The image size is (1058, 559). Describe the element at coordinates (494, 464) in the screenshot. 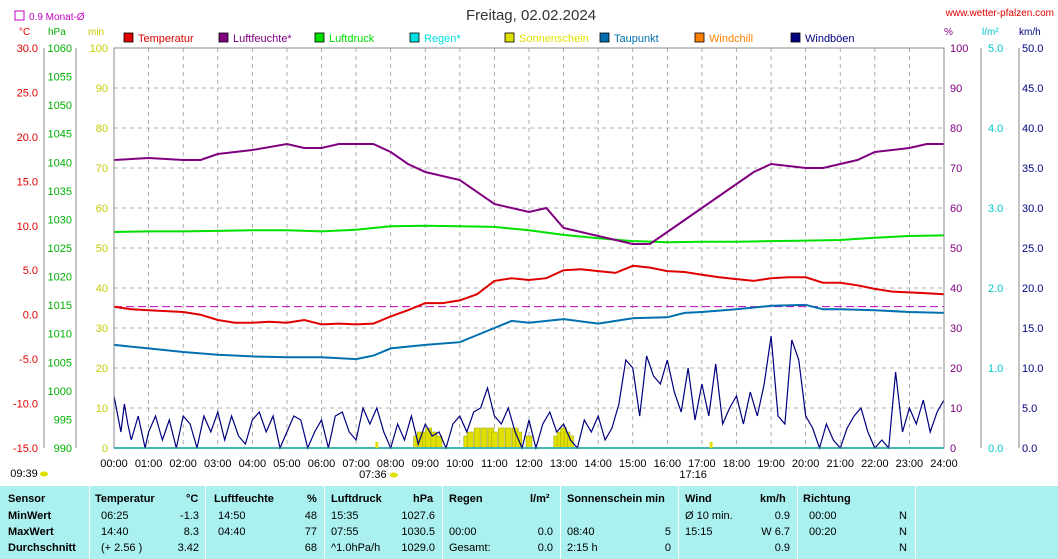

I see `tick-time: 11:00` at that location.